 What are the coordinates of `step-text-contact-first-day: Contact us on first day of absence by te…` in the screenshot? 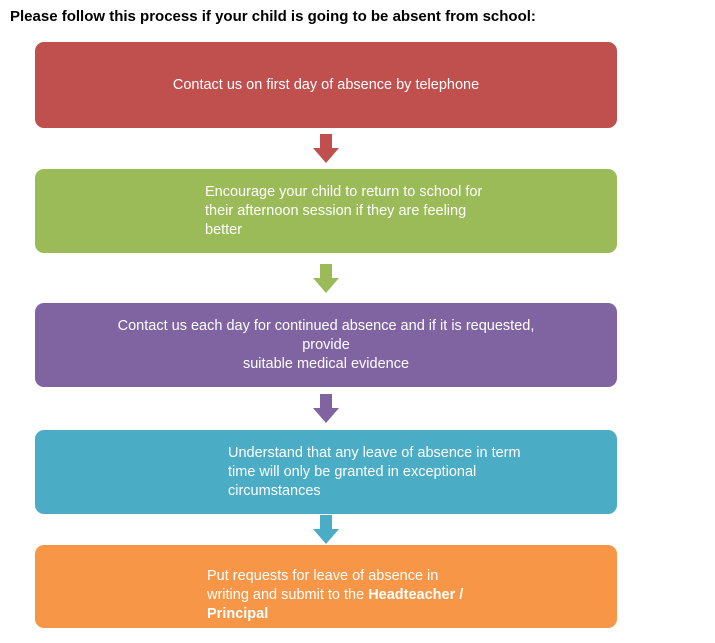 It's located at (326, 84).